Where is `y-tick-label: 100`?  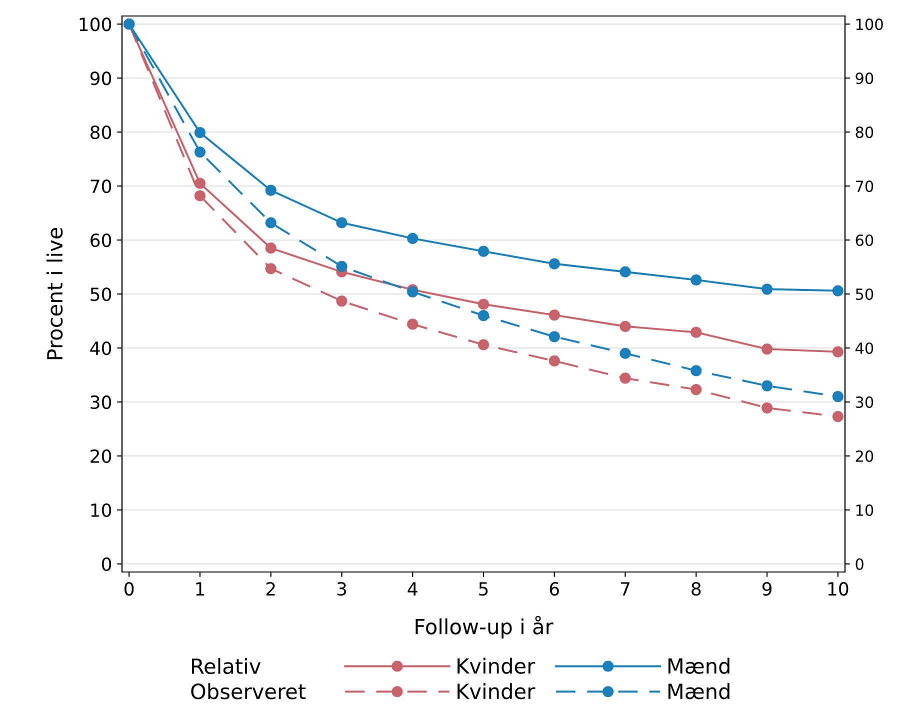
y-tick-label: 100 is located at coordinates (96, 25).